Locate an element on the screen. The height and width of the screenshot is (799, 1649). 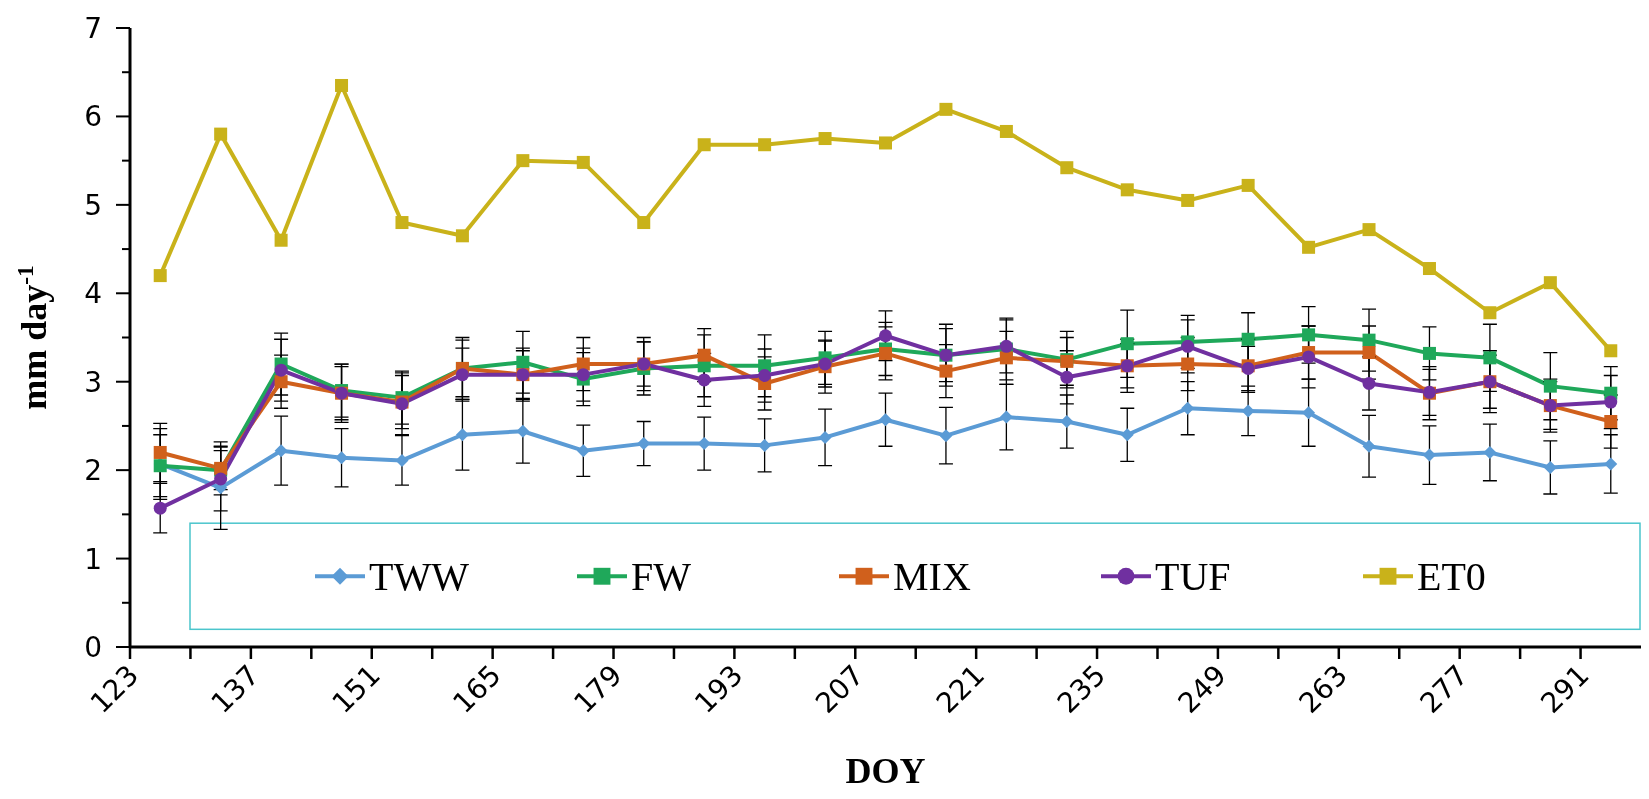
y-tick-label: 2 is located at coordinates (93, 471).